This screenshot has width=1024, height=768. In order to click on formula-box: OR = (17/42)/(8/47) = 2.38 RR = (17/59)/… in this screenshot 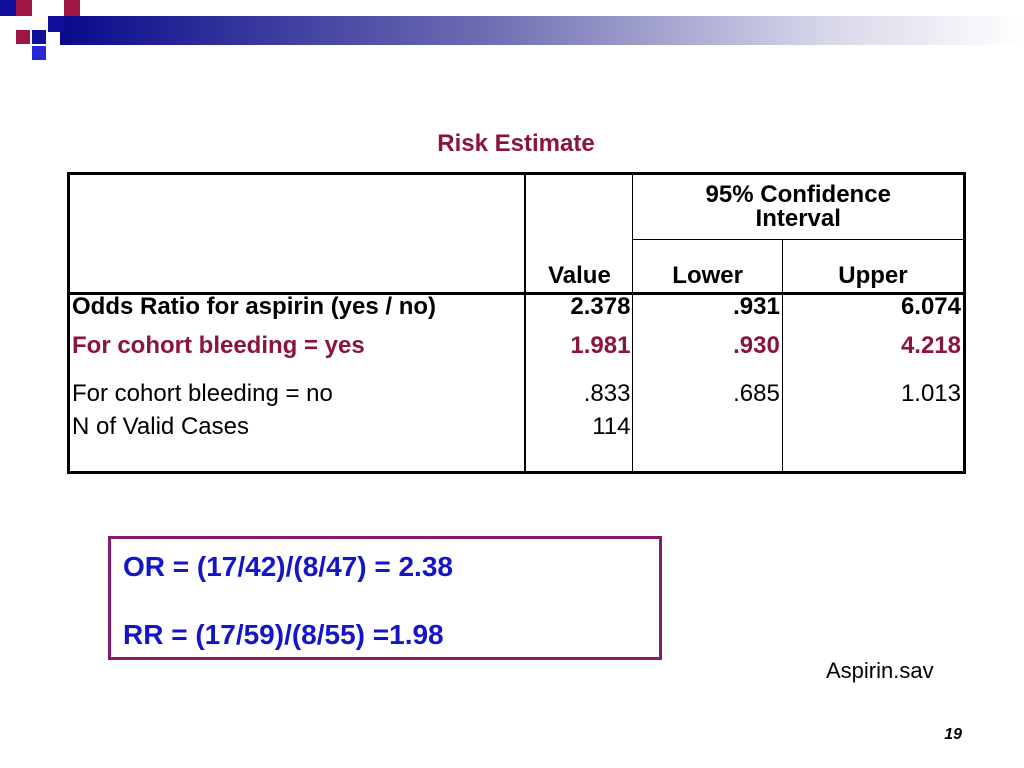, I will do `click(385, 598)`.